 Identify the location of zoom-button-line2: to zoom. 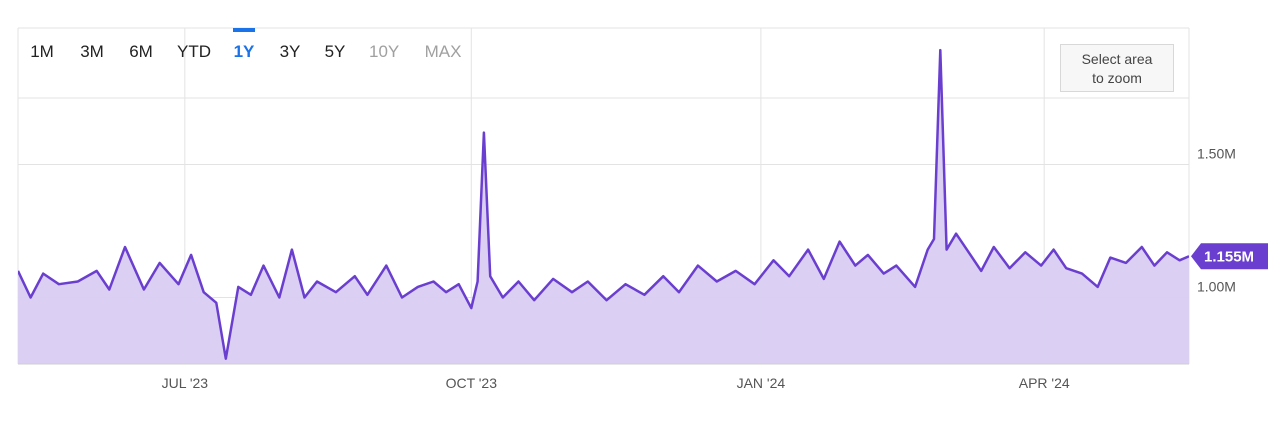
(1117, 78).